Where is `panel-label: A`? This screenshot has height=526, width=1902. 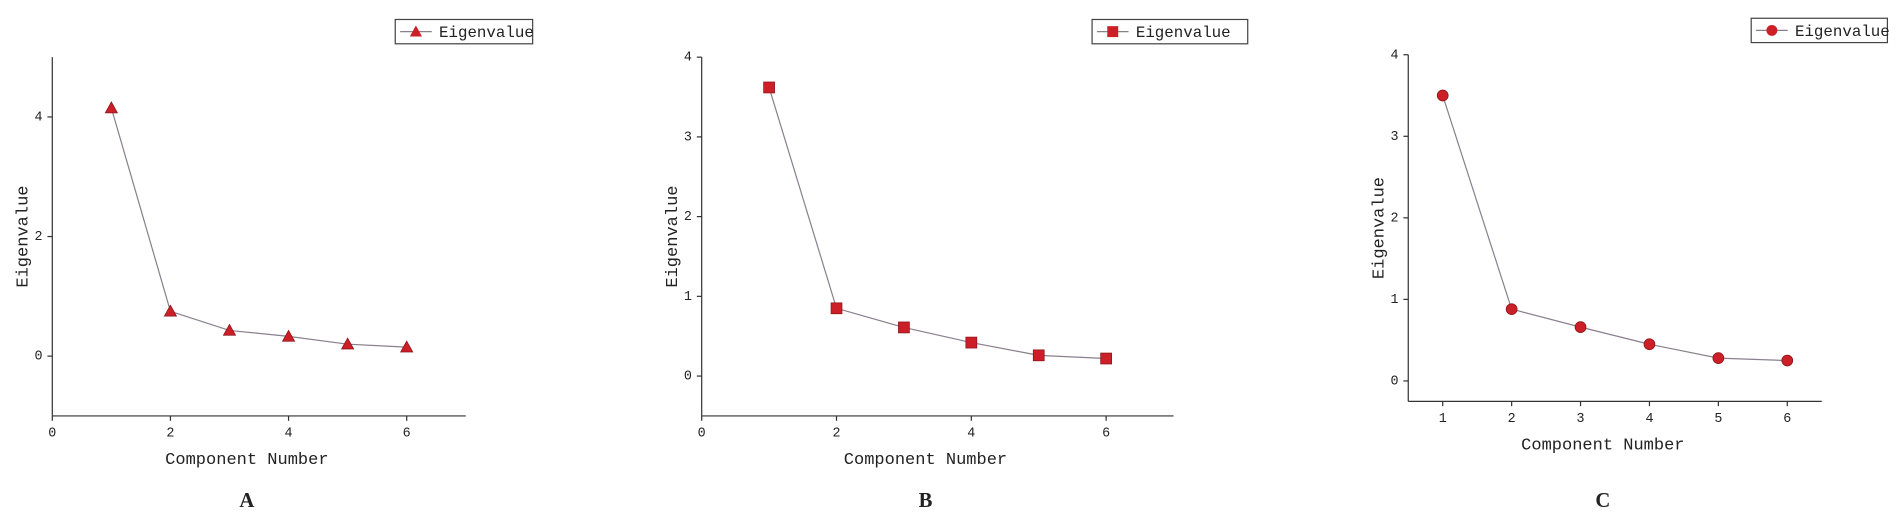
panel-label: A is located at coordinates (246, 501).